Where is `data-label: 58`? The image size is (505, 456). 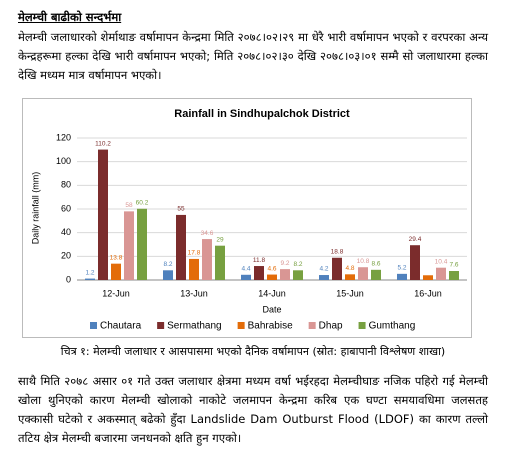
data-label: 58 is located at coordinates (129, 205).